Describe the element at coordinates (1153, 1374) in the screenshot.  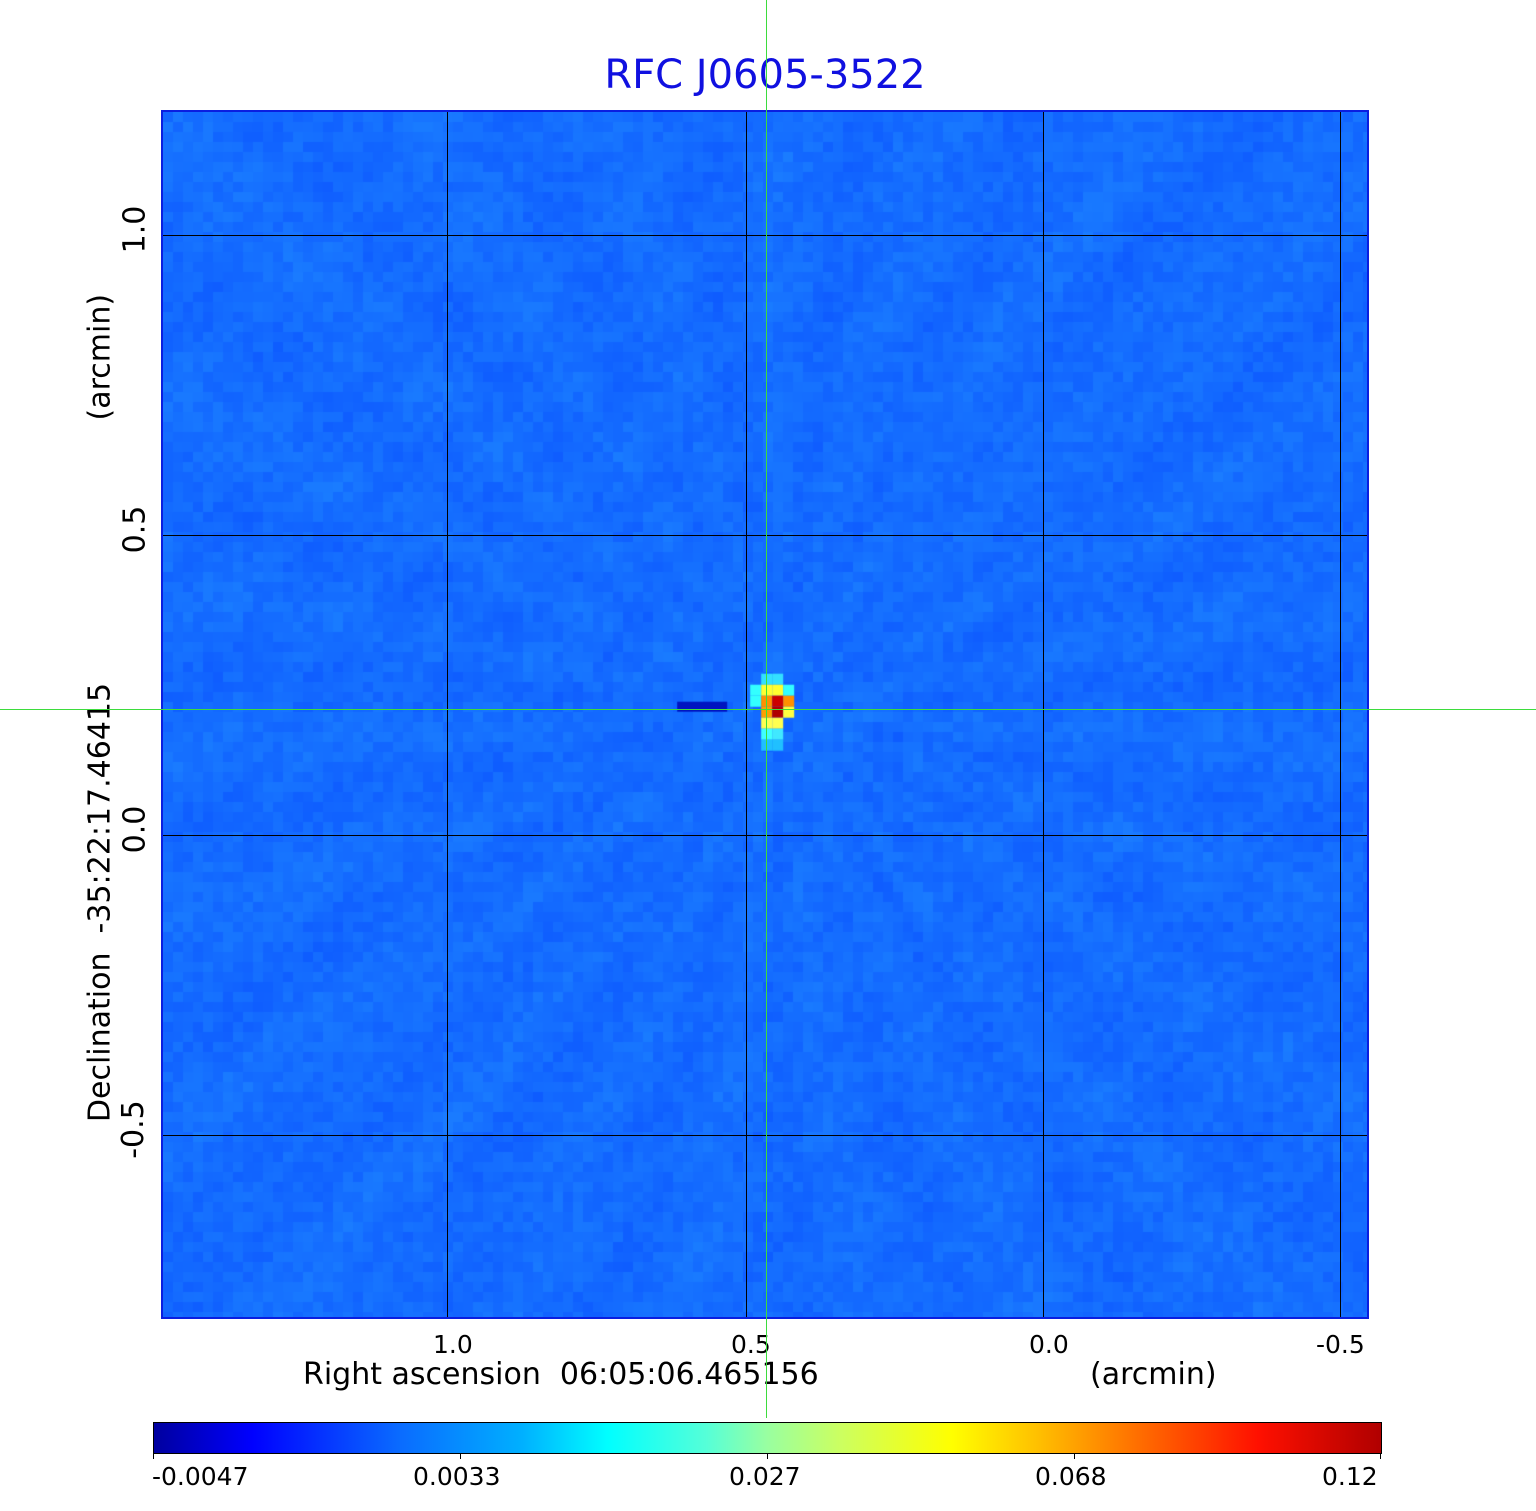
I see `x-axis-unit: (arcmin)` at that location.